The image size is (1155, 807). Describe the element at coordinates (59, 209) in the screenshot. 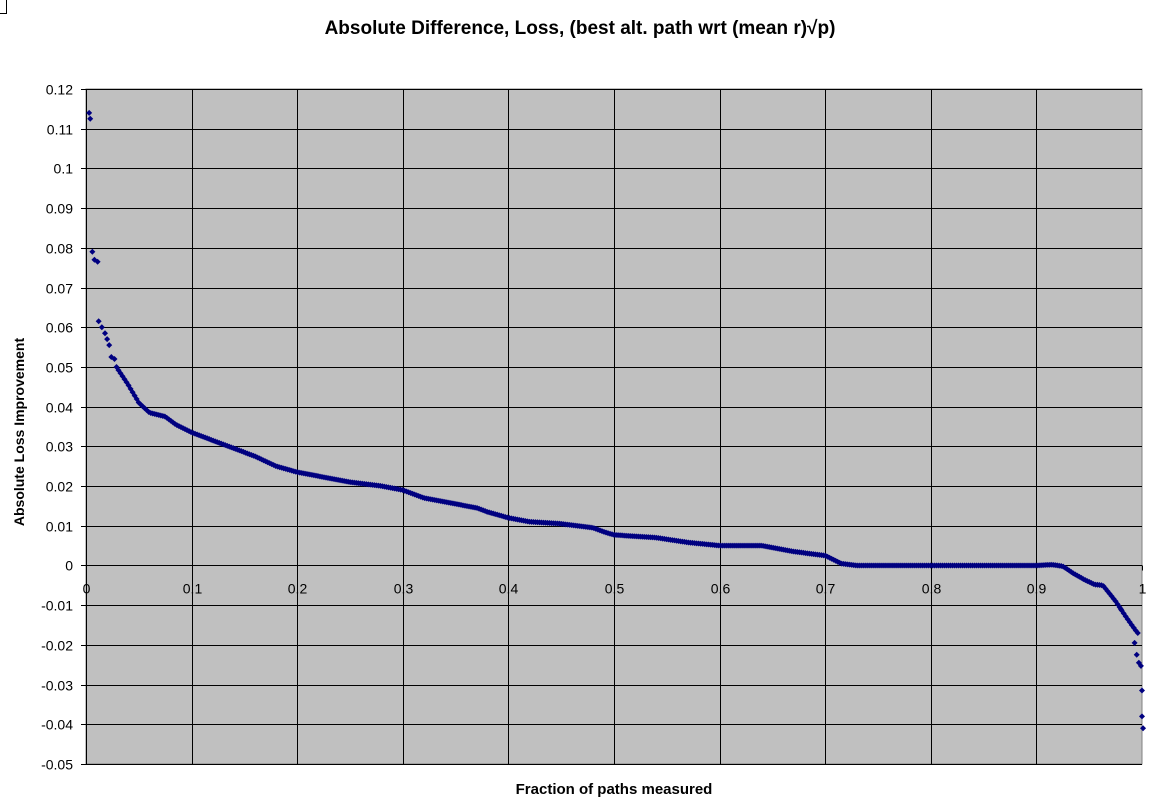

I see `y-tick-label: 0.09` at that location.